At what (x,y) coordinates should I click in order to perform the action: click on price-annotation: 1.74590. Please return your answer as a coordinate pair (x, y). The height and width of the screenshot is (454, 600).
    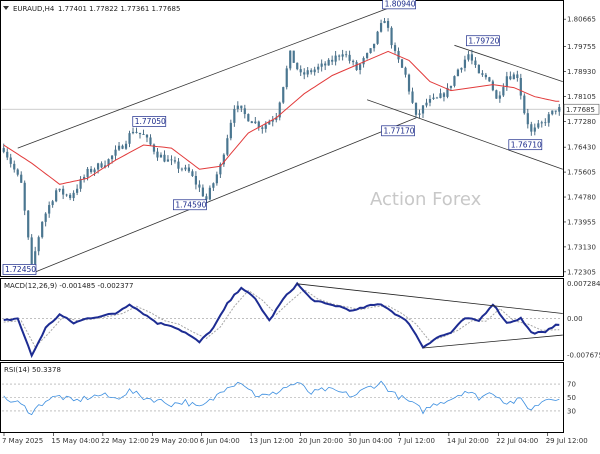
    Looking at the image, I should click on (190, 204).